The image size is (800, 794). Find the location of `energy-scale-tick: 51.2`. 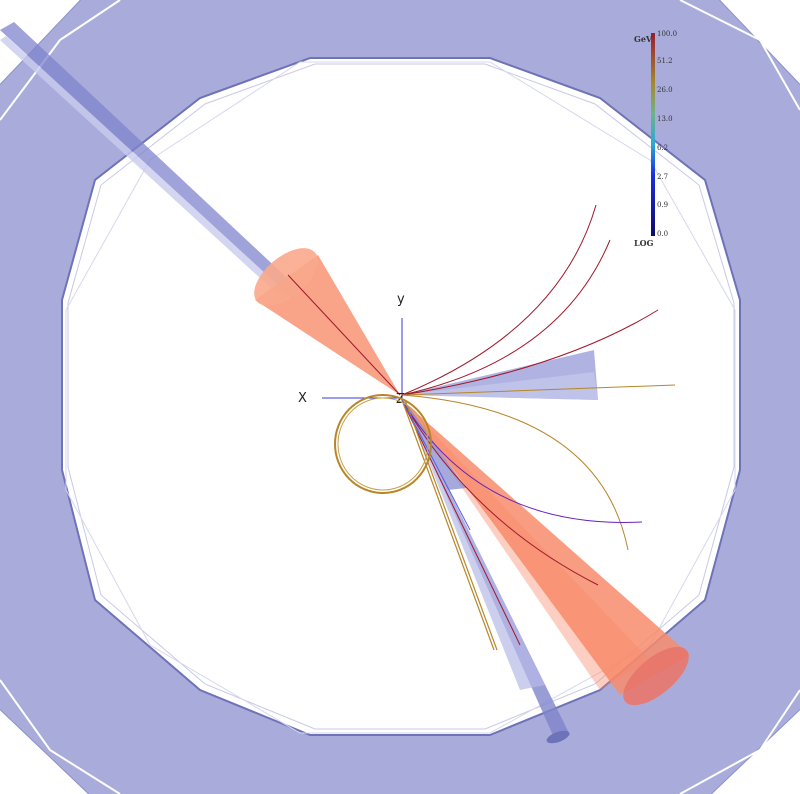

energy-scale-tick: 51.2 is located at coordinates (665, 61).